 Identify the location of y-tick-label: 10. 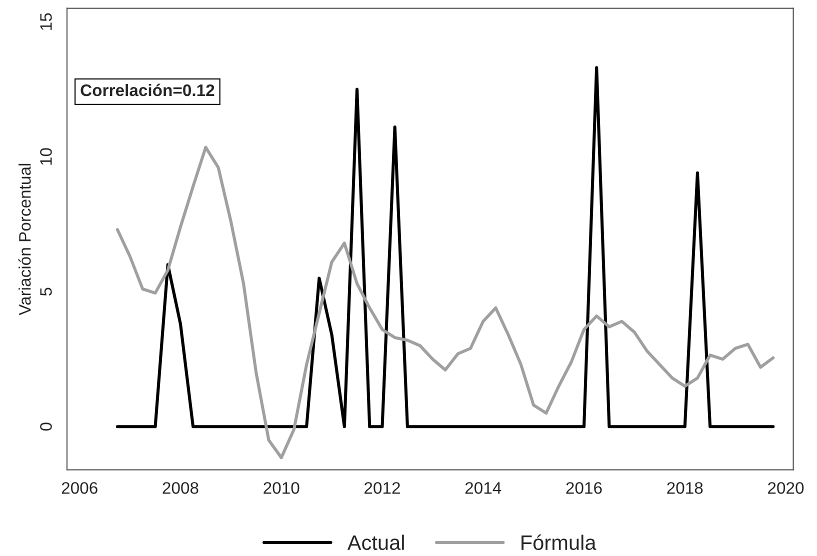
(46, 156).